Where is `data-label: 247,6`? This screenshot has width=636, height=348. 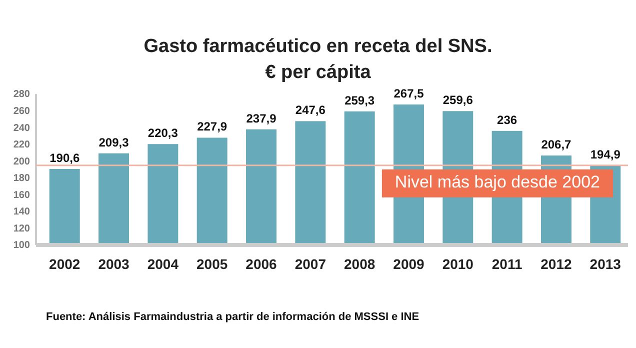 data-label: 247,6 is located at coordinates (310, 110).